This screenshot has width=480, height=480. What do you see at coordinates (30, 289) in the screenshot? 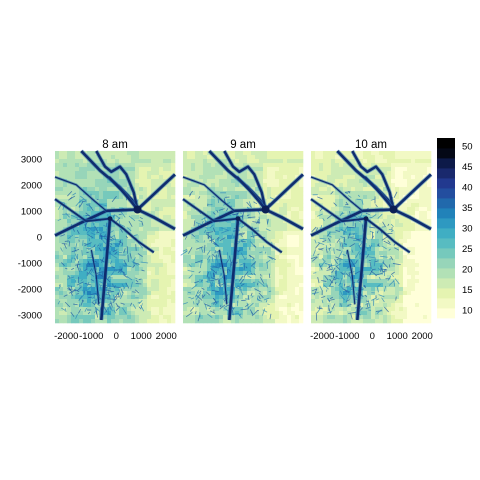
I see `y-tick-label: -2000` at bounding box center [30, 289].